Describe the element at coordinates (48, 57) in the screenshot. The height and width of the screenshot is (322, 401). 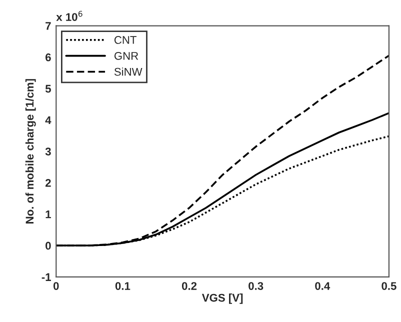
I see `y-tick-label: 6` at that location.